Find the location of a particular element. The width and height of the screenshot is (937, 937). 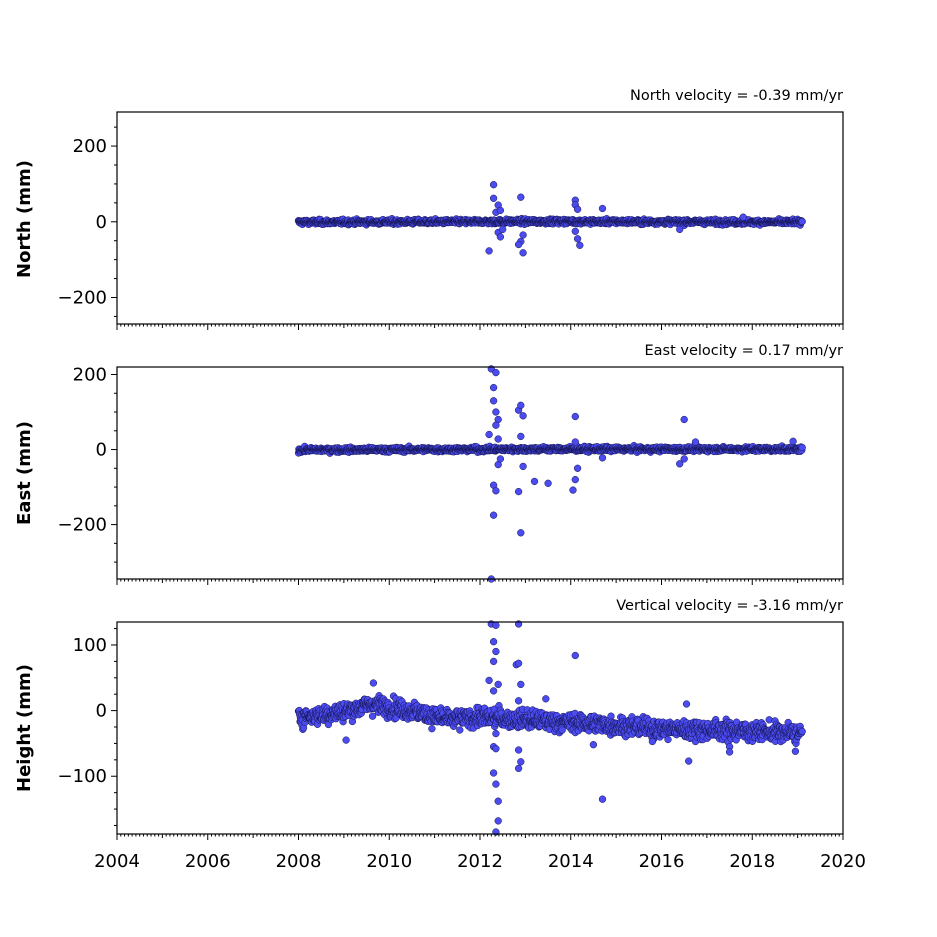

x-tick-label: 2012 is located at coordinates (480, 861).